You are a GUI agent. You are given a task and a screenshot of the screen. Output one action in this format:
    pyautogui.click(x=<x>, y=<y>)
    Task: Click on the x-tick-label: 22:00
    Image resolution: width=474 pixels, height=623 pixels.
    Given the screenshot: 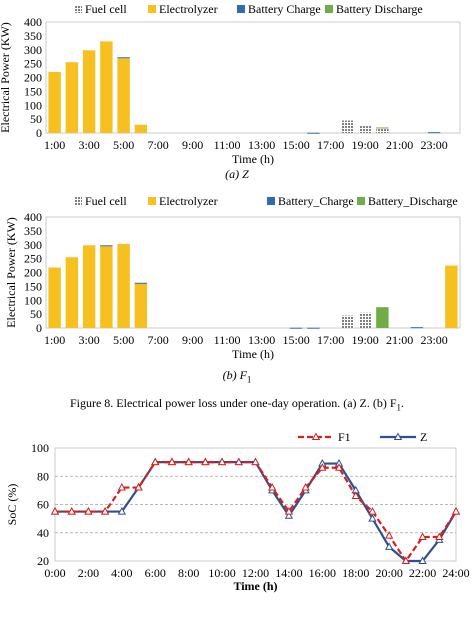 What is the action you would take?
    pyautogui.click(x=422, y=573)
    